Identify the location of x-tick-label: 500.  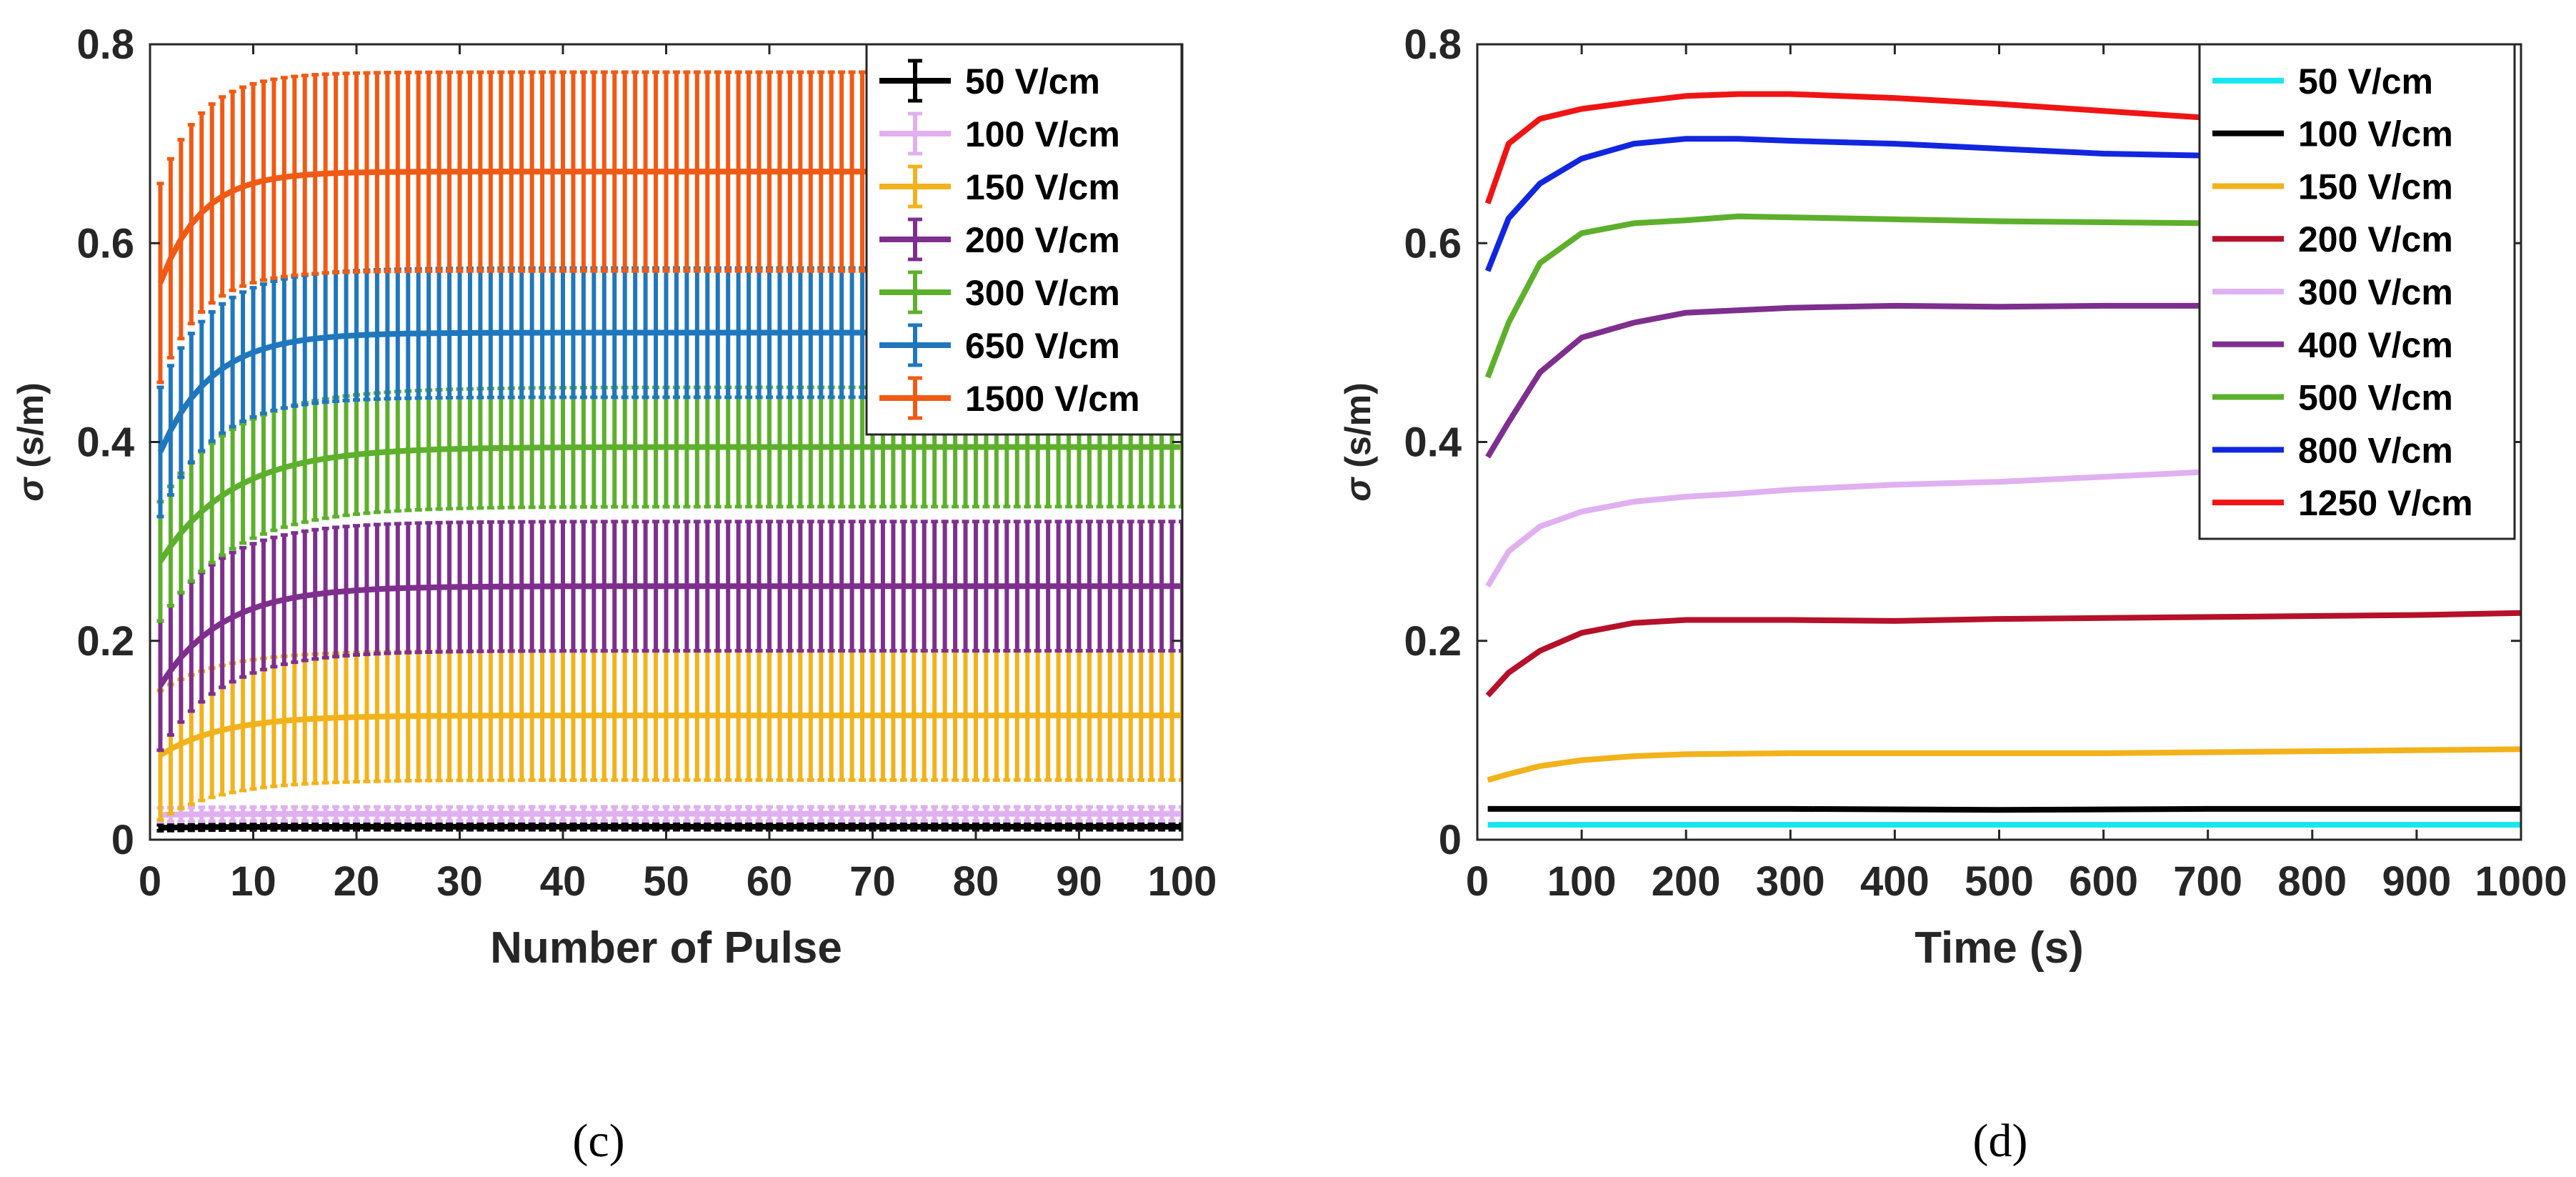
(2000, 882).